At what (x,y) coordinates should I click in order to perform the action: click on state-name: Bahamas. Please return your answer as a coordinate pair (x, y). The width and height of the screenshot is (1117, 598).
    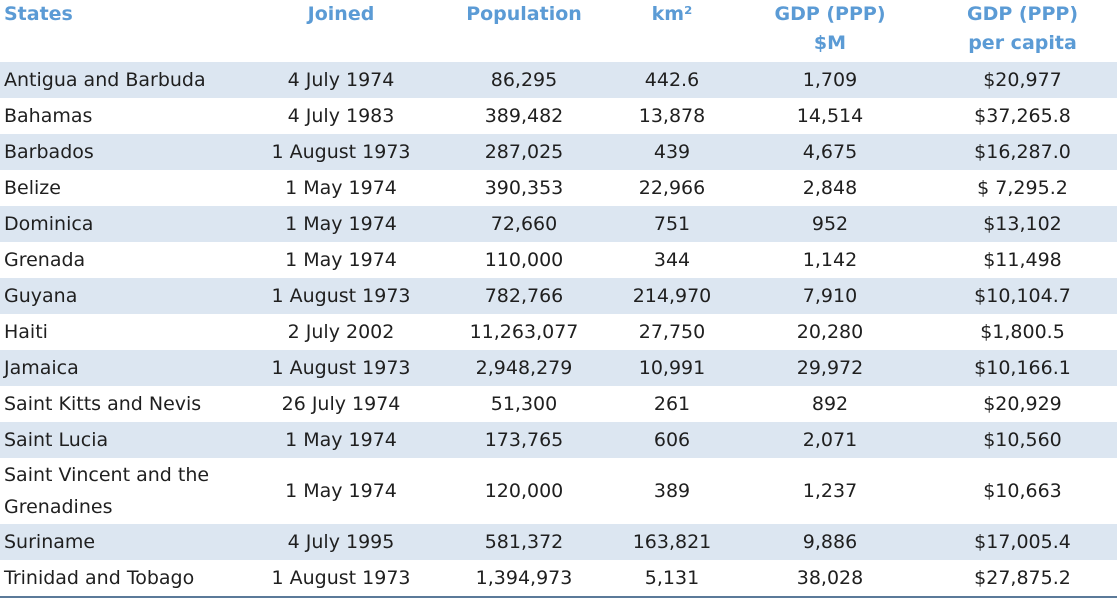
    Looking at the image, I should click on (48, 116).